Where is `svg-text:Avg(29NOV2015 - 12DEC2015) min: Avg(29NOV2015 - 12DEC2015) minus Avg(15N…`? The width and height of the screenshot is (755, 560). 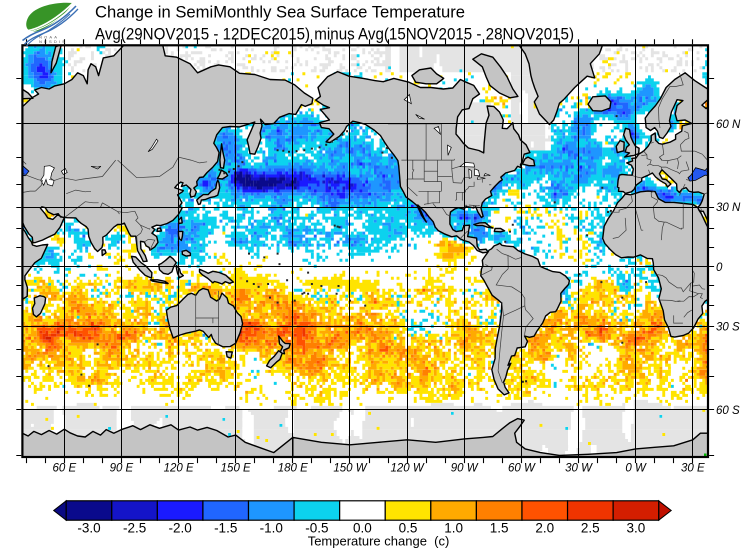 svg-text:Avg(29NOV2015 - 12DEC2015) min: Avg(29NOV2015 - 12DEC2015) minus Avg(15N… is located at coordinates (334, 35).